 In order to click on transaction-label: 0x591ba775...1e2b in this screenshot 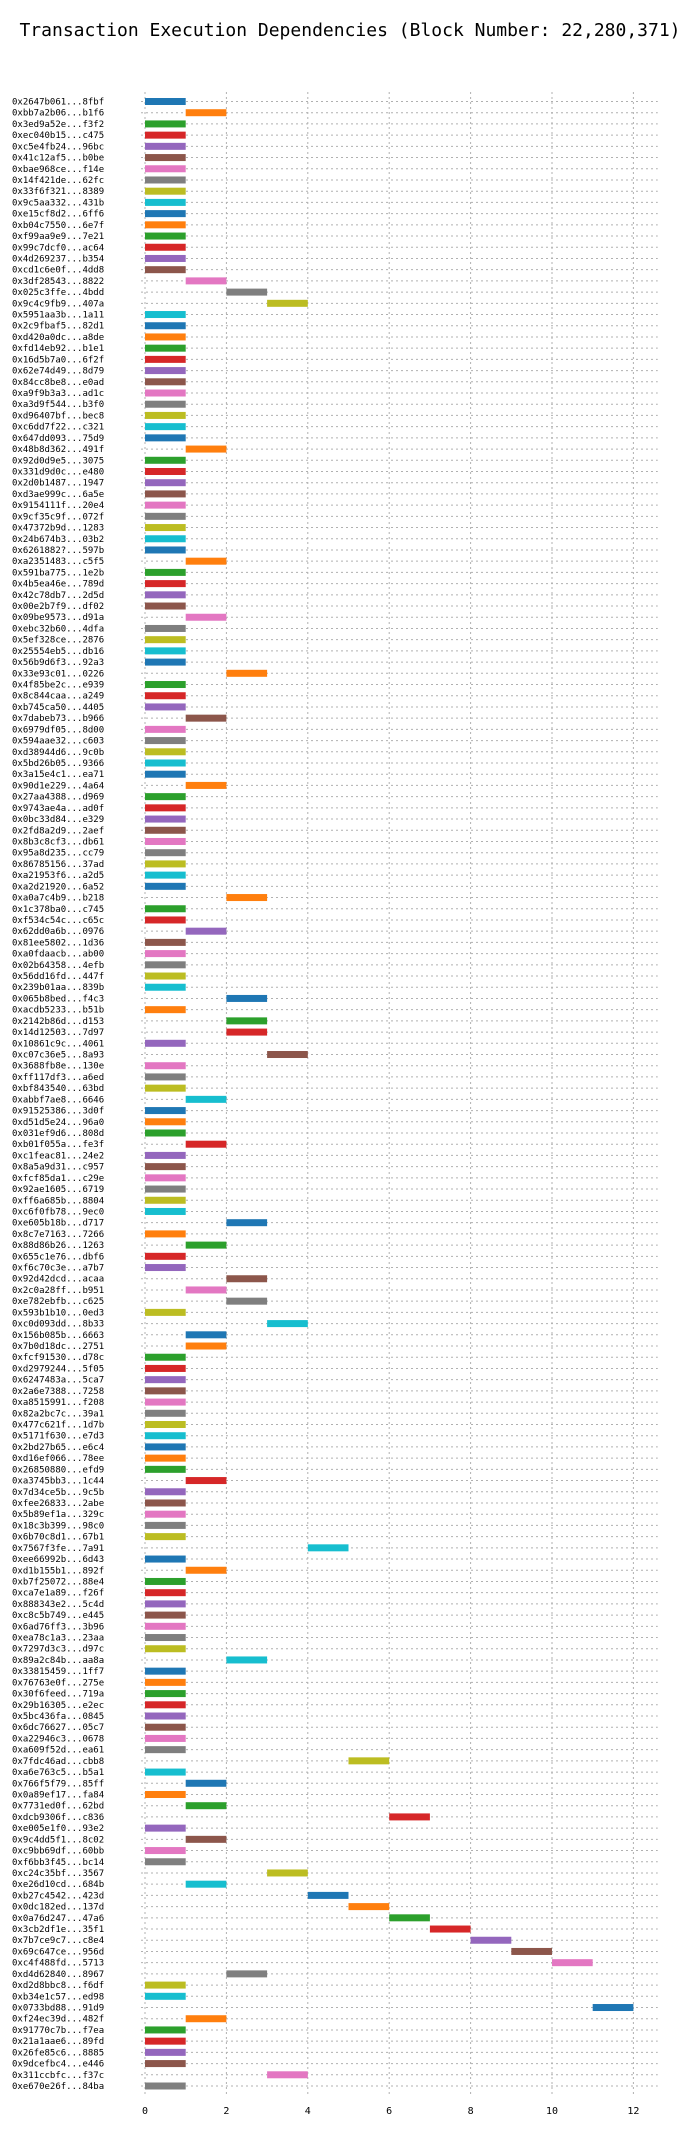, I will do `click(58, 573)`.